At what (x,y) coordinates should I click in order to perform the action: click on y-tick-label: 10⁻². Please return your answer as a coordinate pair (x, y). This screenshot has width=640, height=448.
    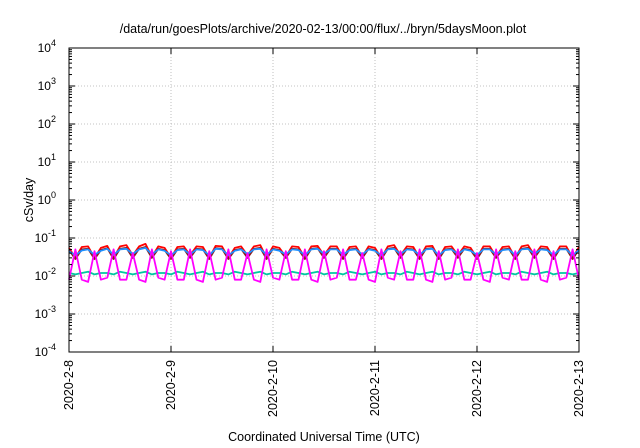
    Looking at the image, I should click on (45, 274).